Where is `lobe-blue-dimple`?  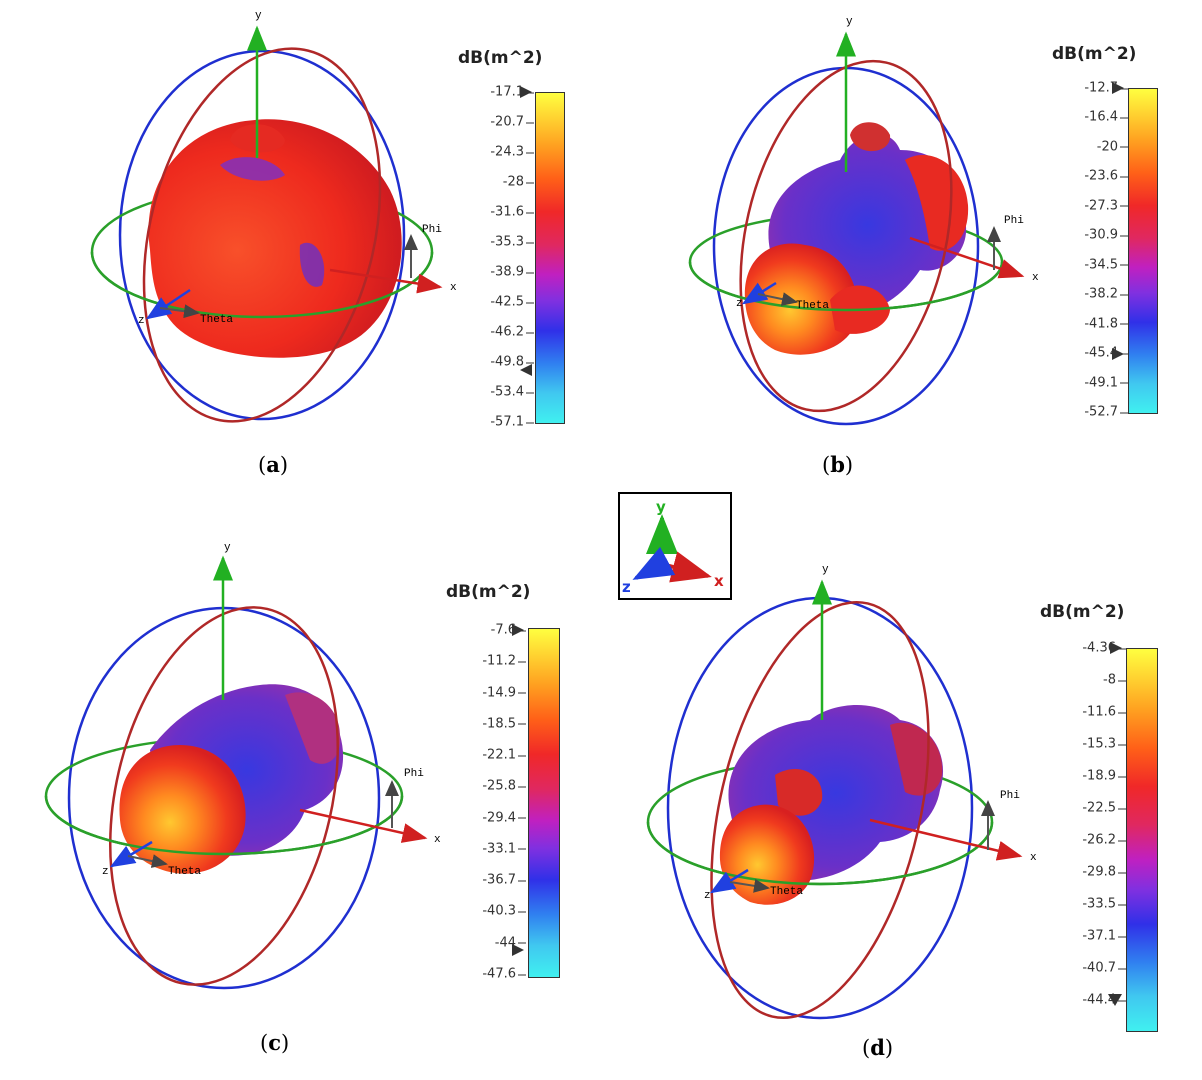
lobe-blue-dimple is located at coordinates (312, 264).